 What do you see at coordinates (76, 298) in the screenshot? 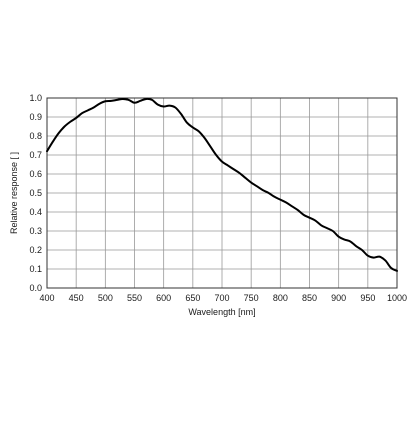
I see `x-tick-label: 450` at bounding box center [76, 298].